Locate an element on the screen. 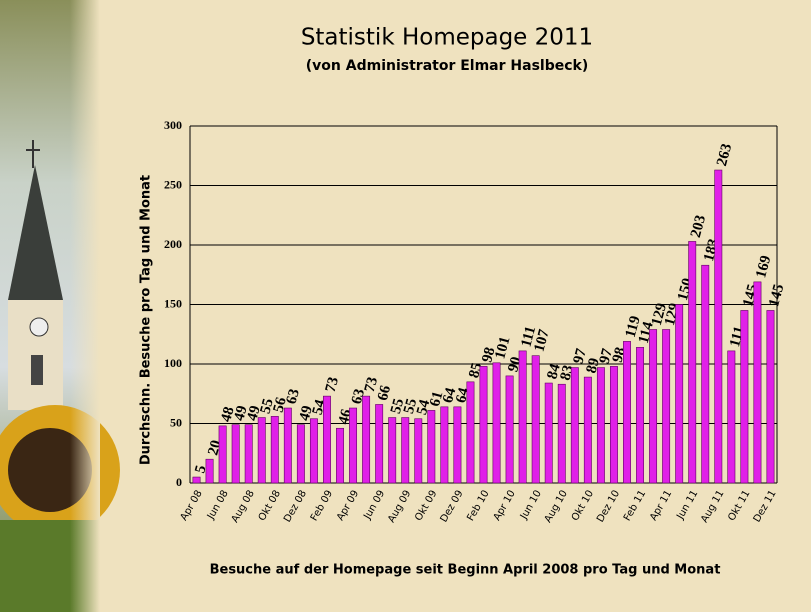  data-label: 129 is located at coordinates (659, 315).